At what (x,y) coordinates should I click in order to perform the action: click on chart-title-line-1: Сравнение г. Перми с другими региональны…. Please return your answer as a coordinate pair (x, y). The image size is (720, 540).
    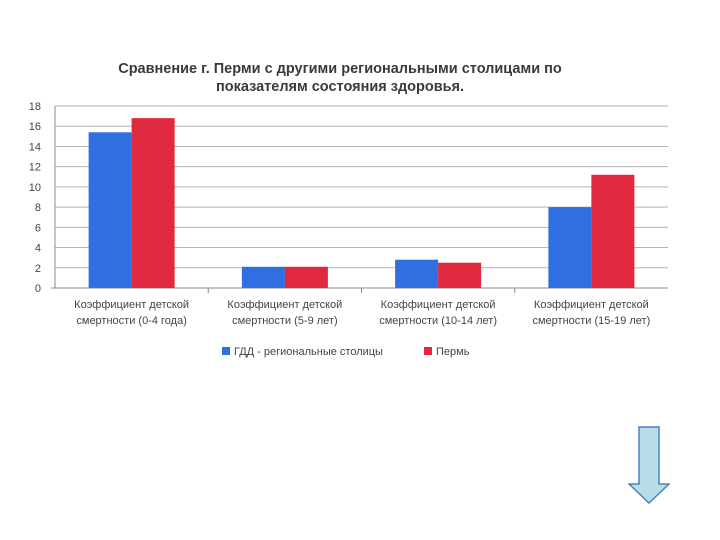
    Looking at the image, I should click on (340, 69).